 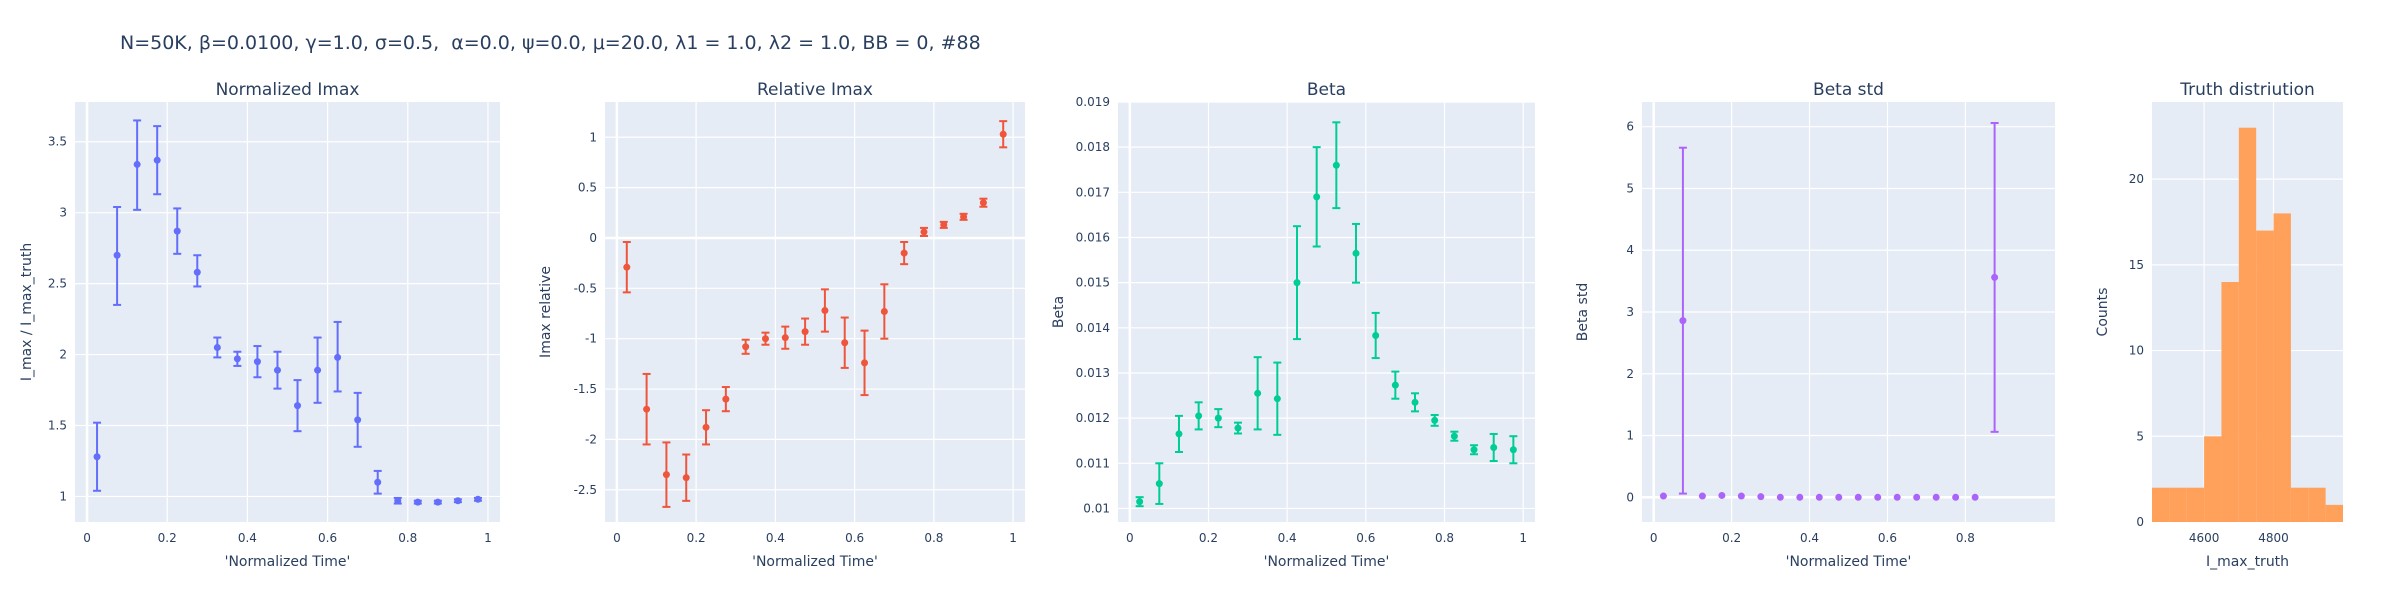 What do you see at coordinates (815, 90) in the screenshot?
I see `chart-title: Relative Imax` at bounding box center [815, 90].